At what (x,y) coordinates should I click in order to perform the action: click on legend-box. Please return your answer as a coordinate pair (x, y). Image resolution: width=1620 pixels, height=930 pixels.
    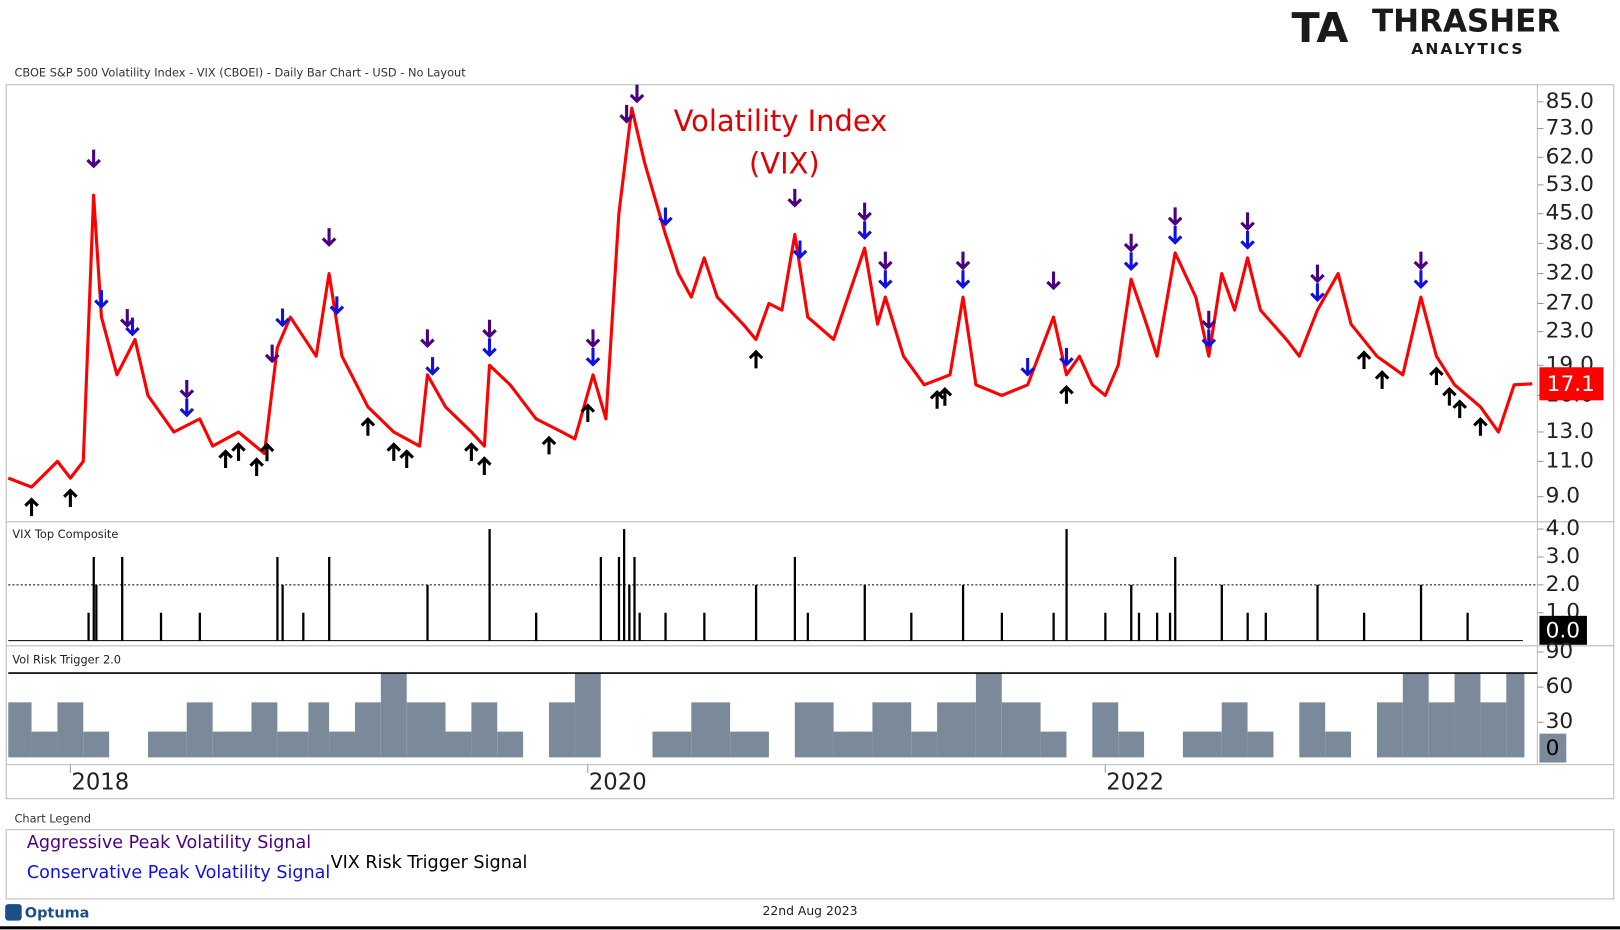
    Looking at the image, I should click on (810, 864).